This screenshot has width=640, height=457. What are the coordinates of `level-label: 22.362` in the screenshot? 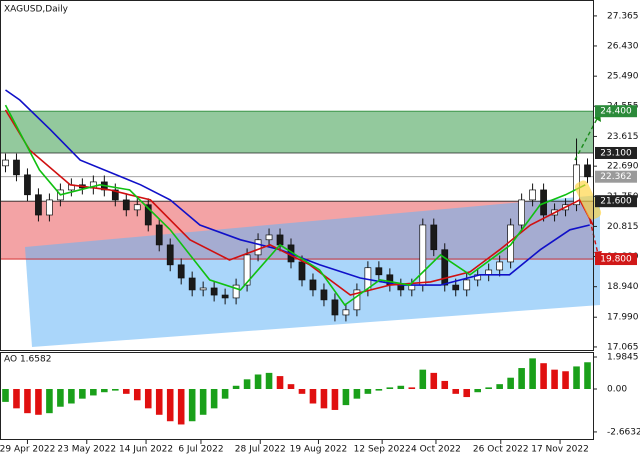 It's located at (616, 177).